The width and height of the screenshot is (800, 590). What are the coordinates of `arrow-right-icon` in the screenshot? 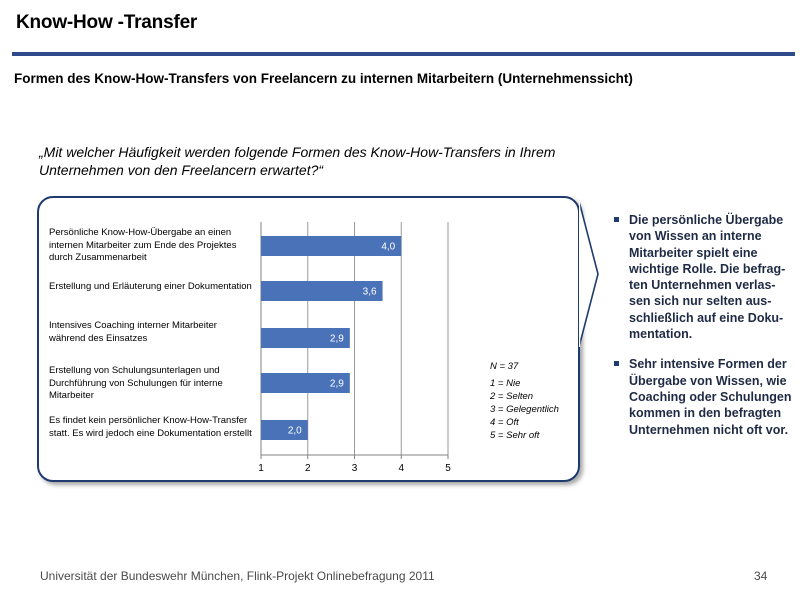 It's located at (589, 274).